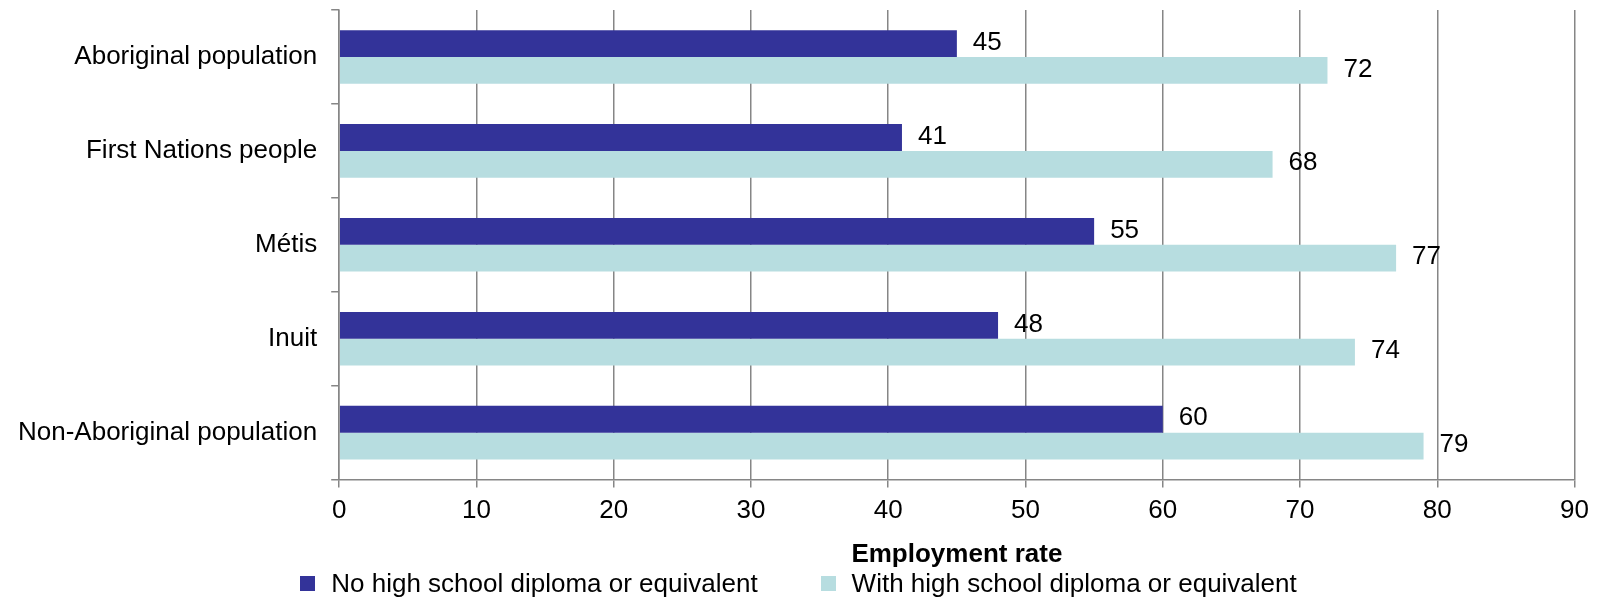 This screenshot has height=597, width=1597. Describe the element at coordinates (1437, 509) in the screenshot. I see `x-tick-label: 80` at that location.